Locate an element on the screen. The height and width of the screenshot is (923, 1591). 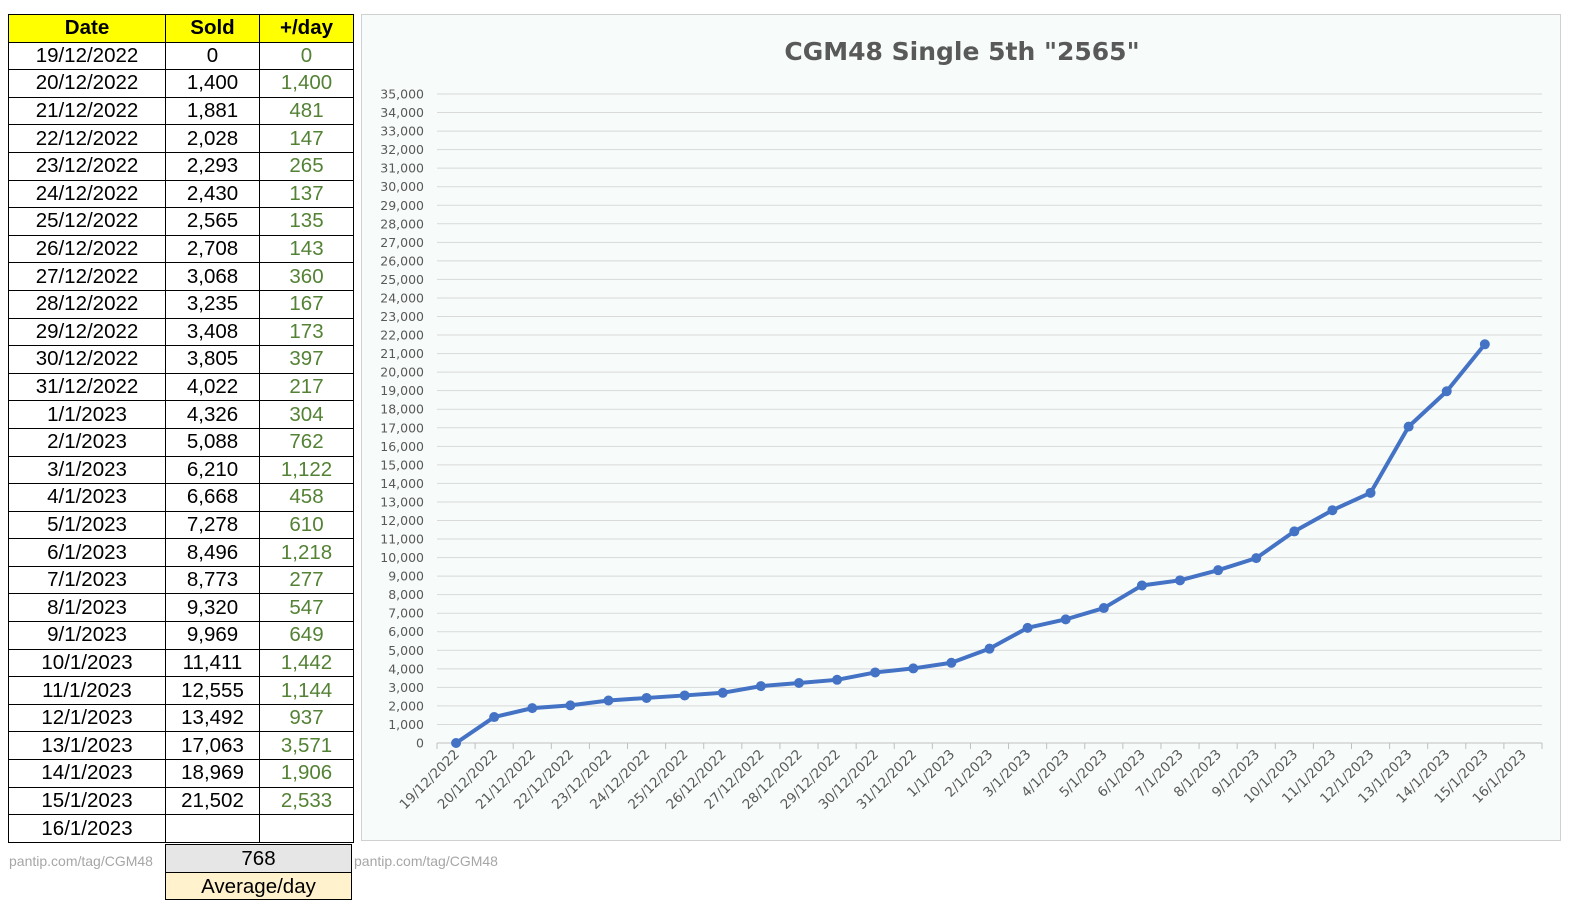
cell-per-day is located at coordinates (306, 828).